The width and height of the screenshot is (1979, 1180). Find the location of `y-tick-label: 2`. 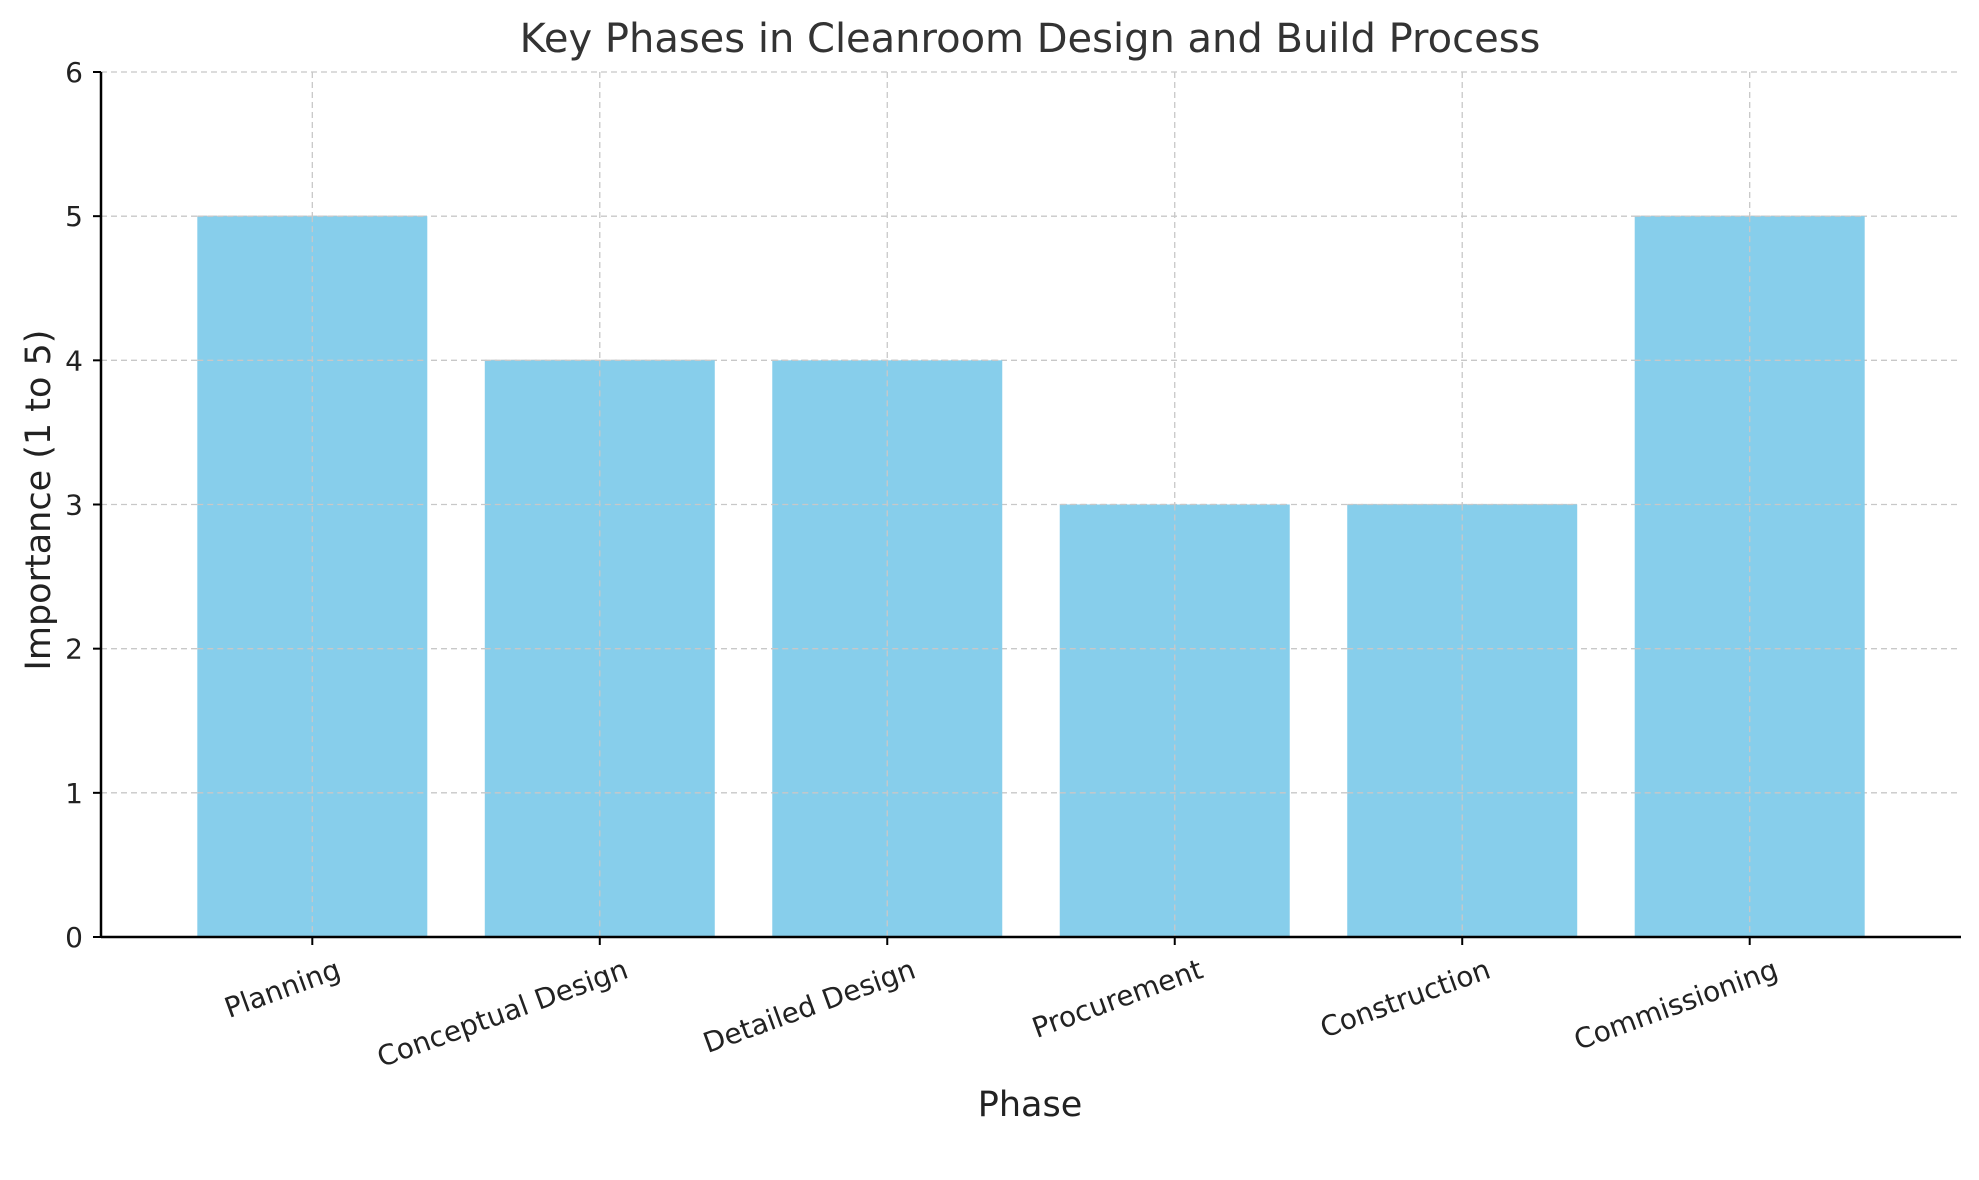

y-tick-label: 2 is located at coordinates (74, 649).